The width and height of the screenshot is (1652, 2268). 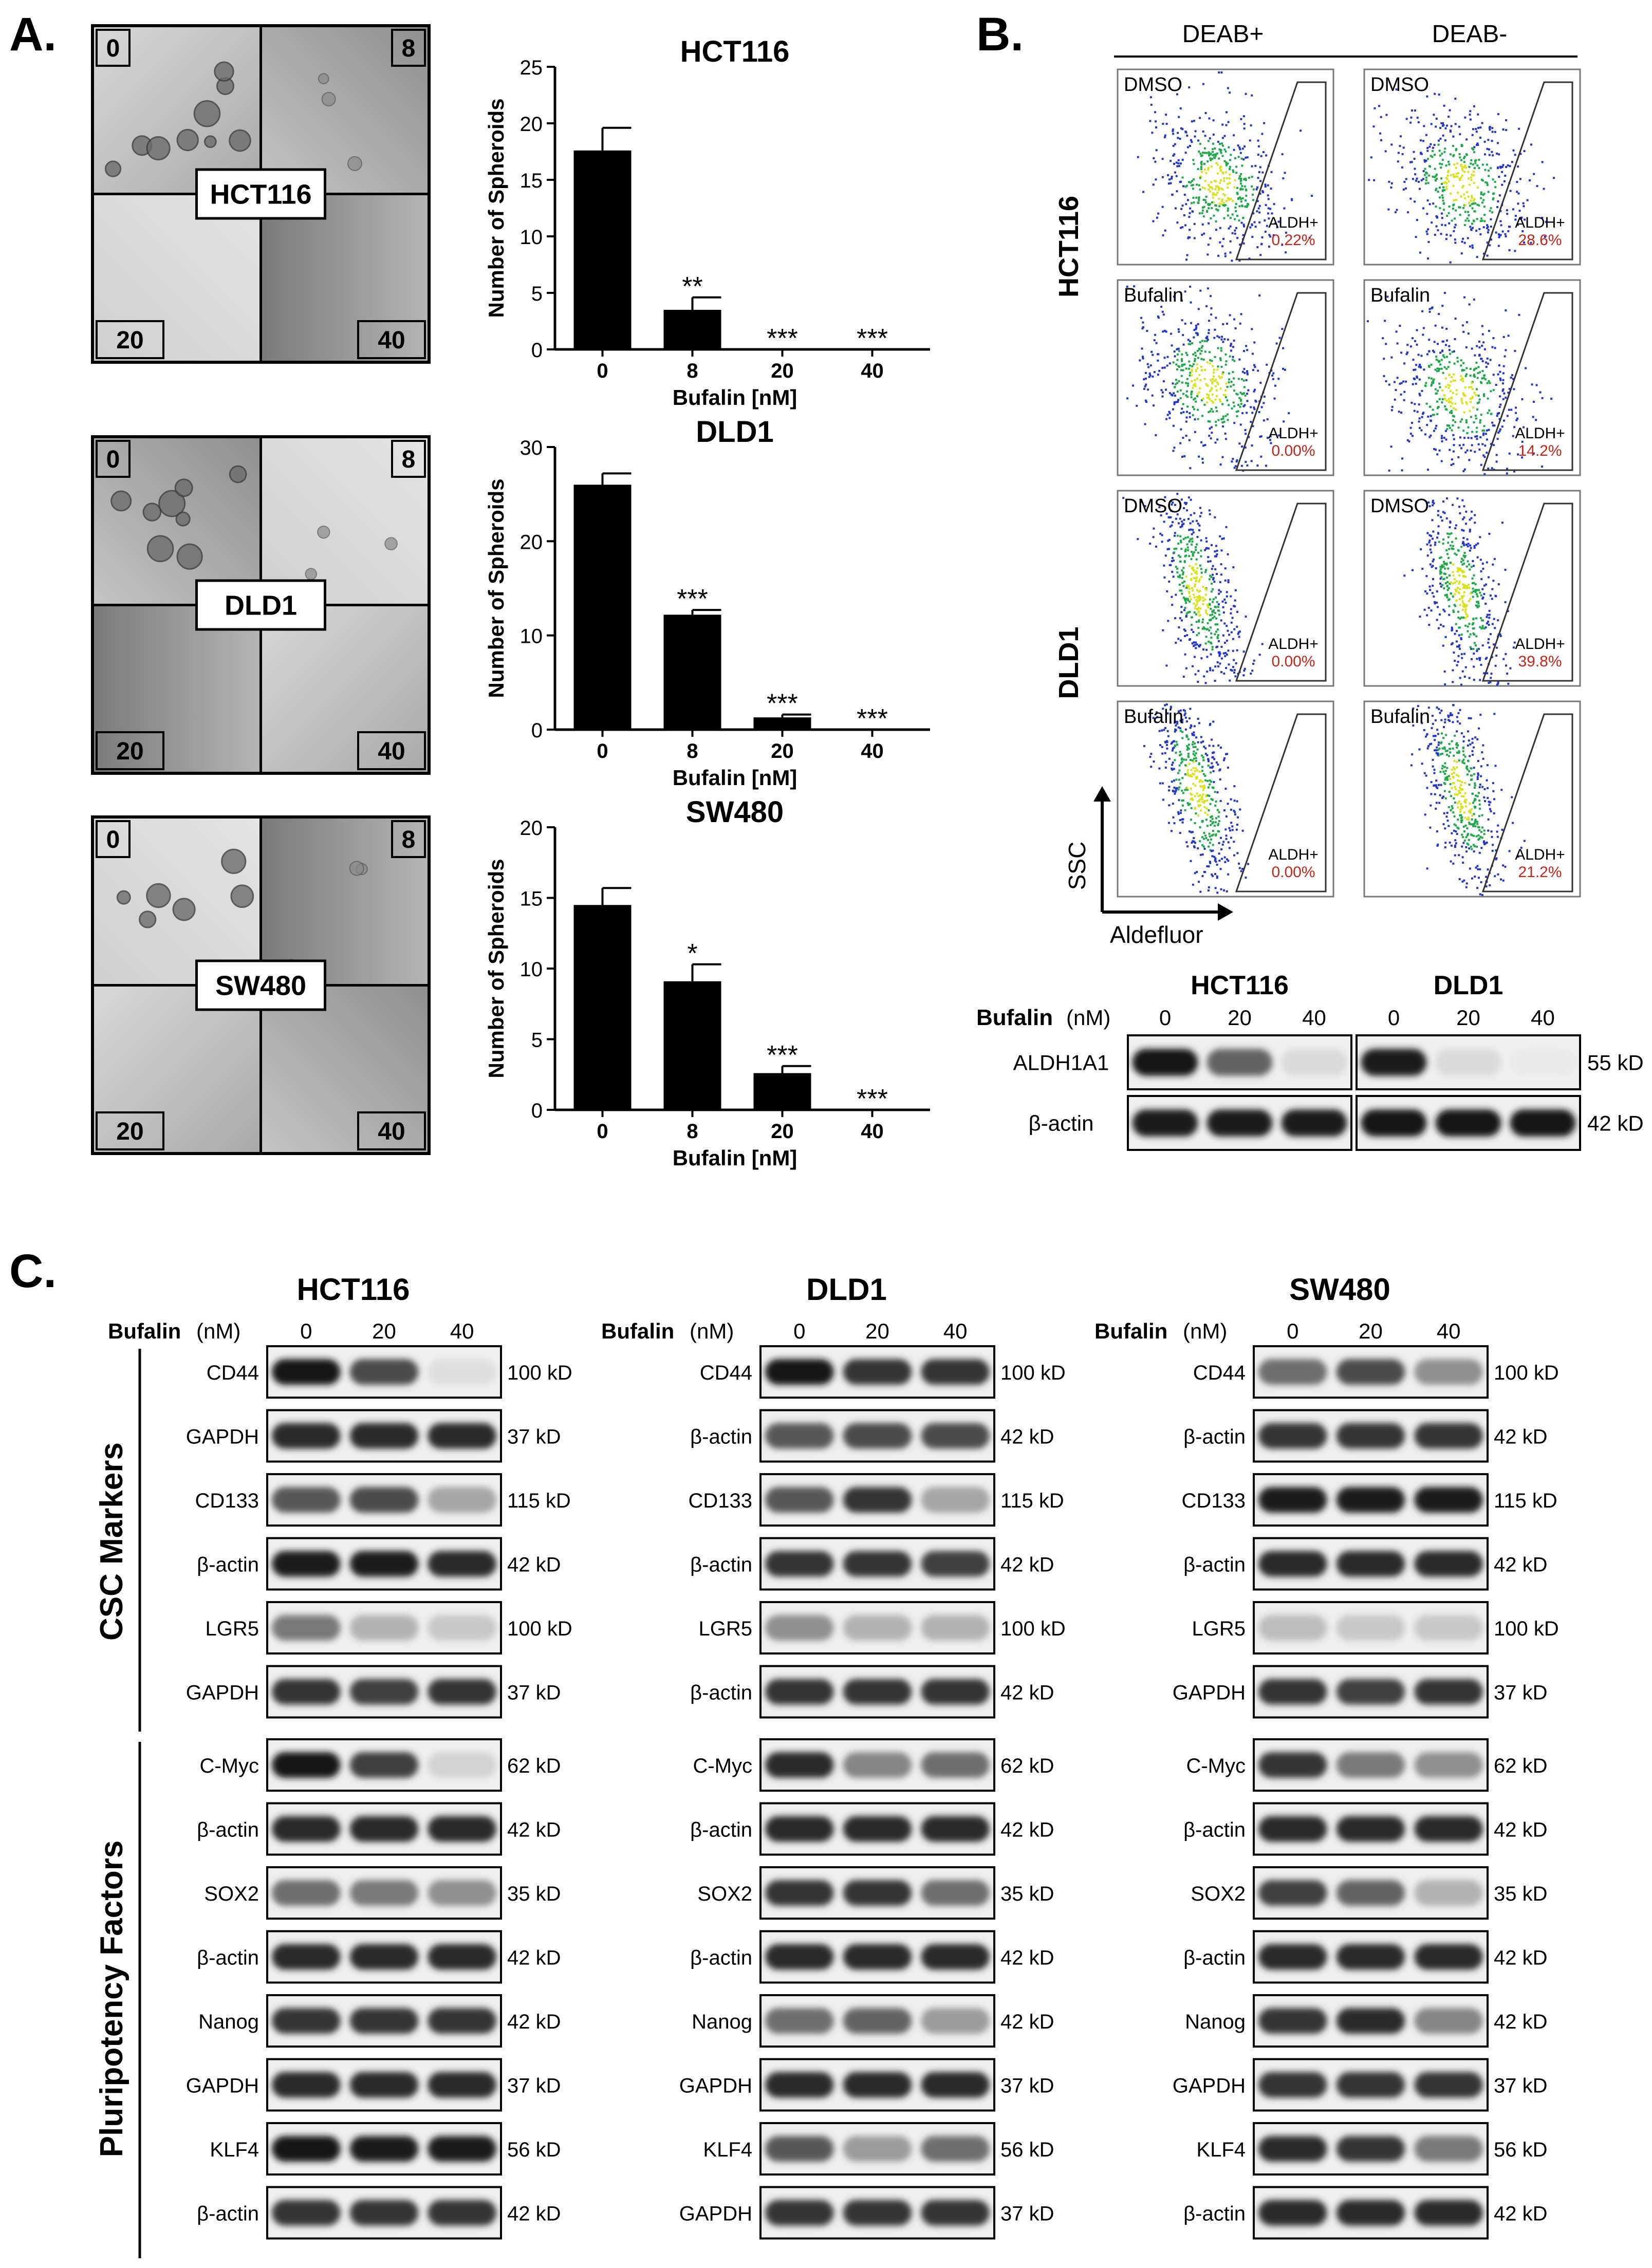 What do you see at coordinates (1371, 1331) in the screenshot?
I see `dose-label: 20` at bounding box center [1371, 1331].